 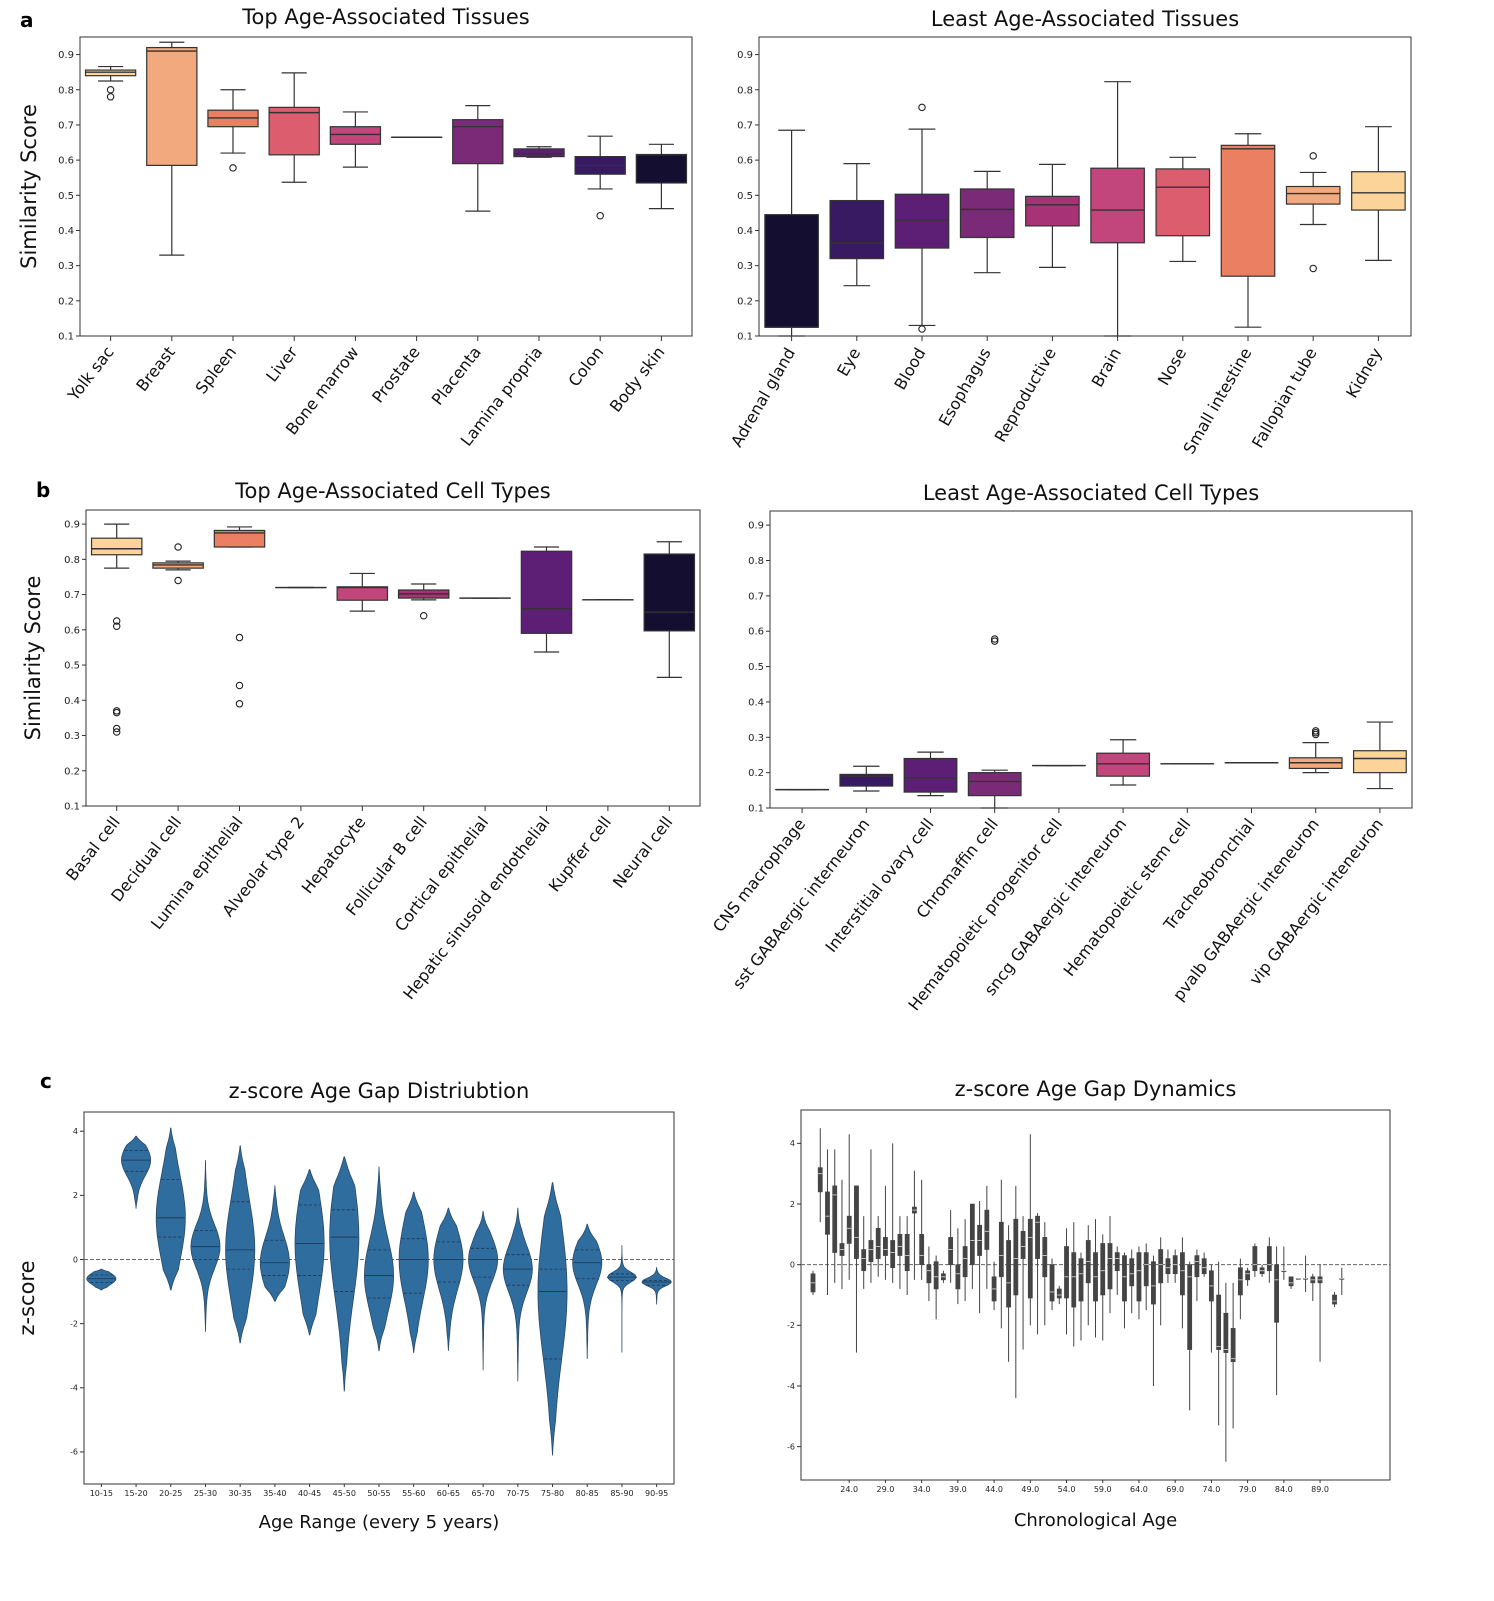 I want to click on box-hepatic-sinusoid-endothelial, so click(x=546, y=592).